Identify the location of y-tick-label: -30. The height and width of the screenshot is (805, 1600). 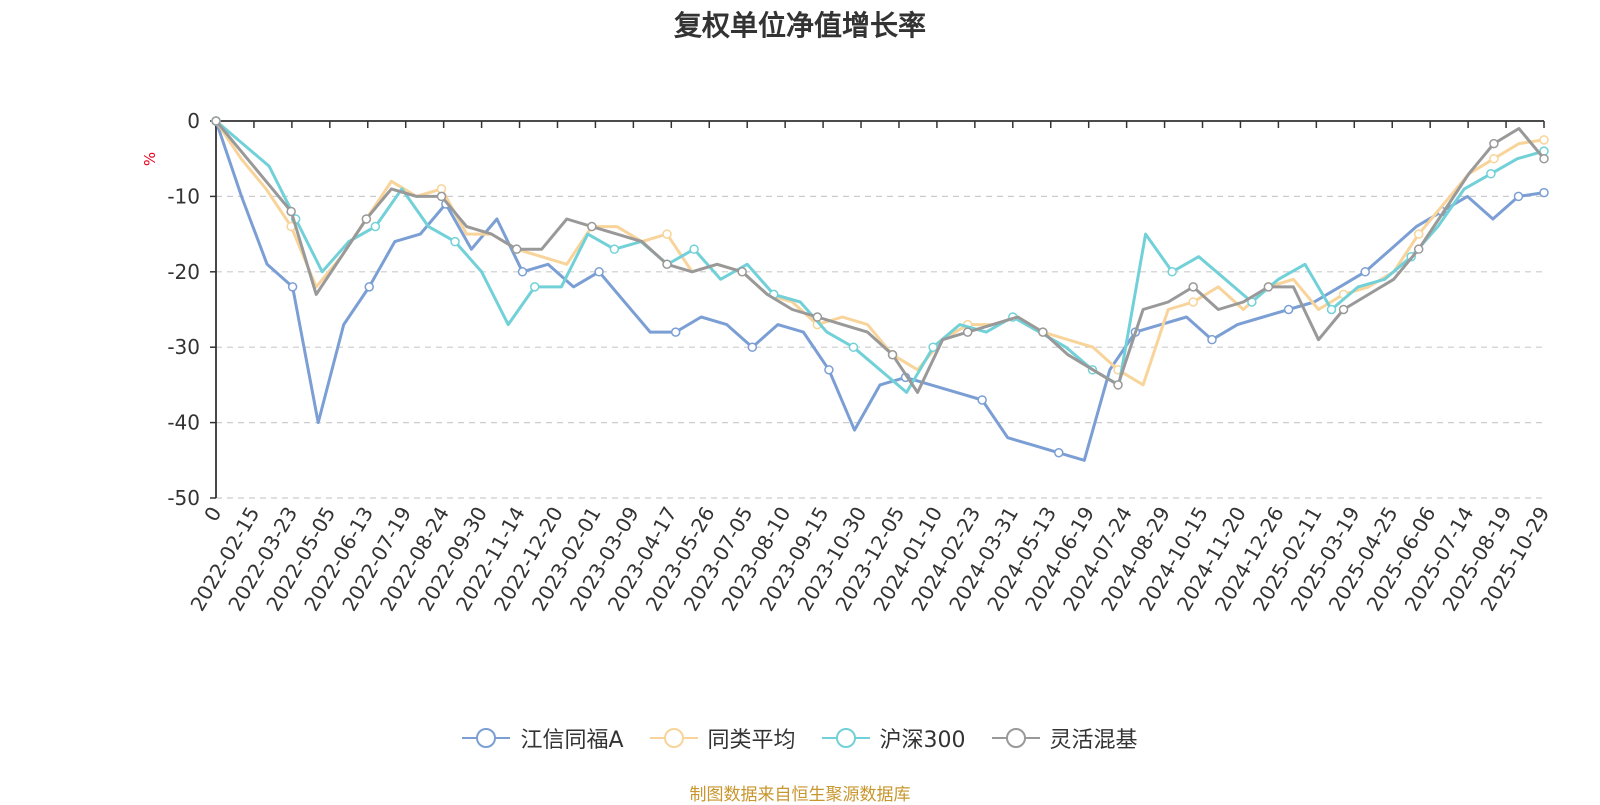
(183, 347).